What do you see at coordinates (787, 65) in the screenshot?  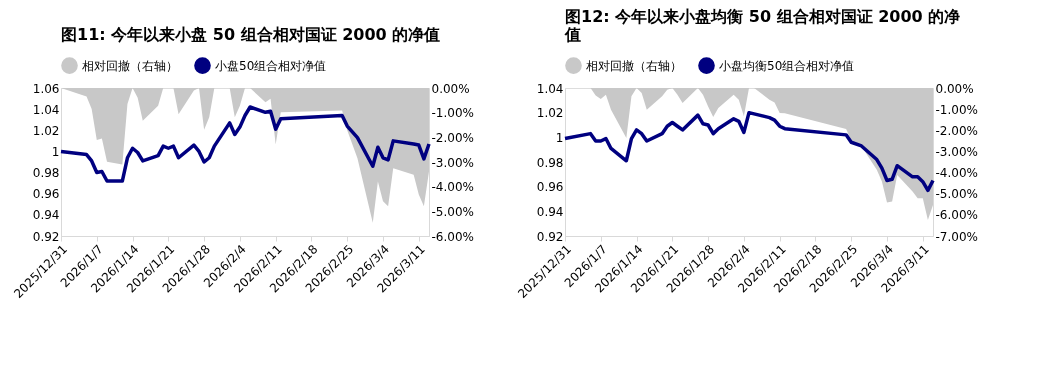 I see `legend-label: 小盘均衡50组合相对净值` at bounding box center [787, 65].